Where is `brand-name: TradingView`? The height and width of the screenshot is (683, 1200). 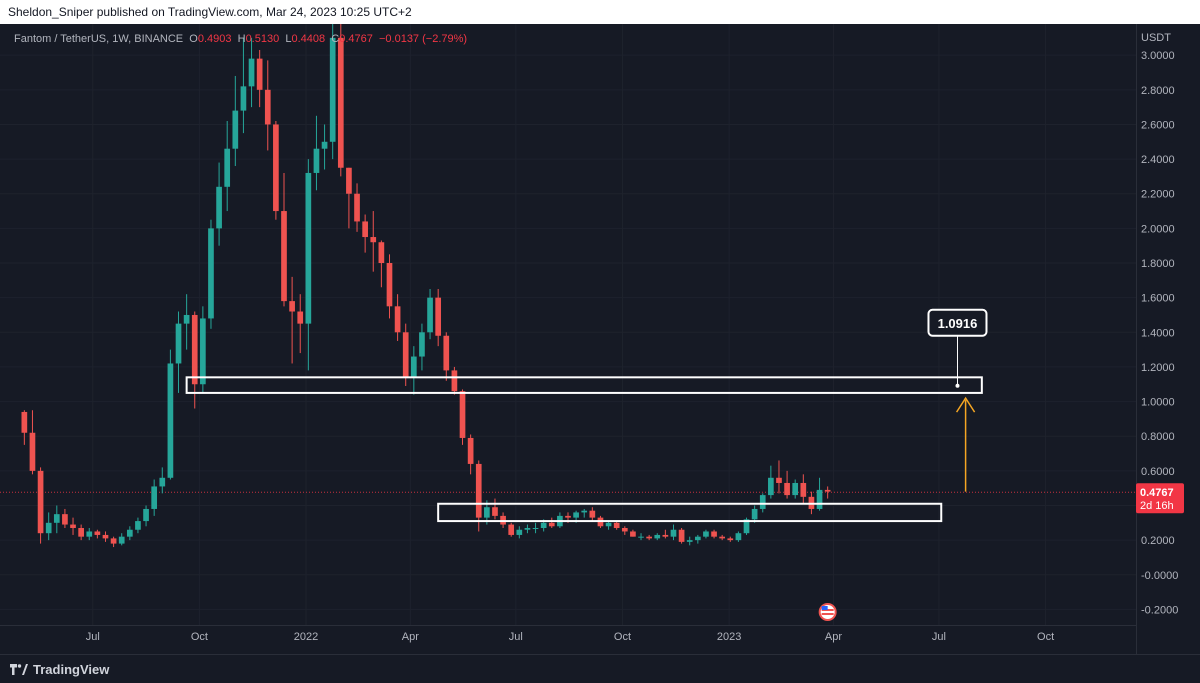 brand-name: TradingView is located at coordinates (71, 669).